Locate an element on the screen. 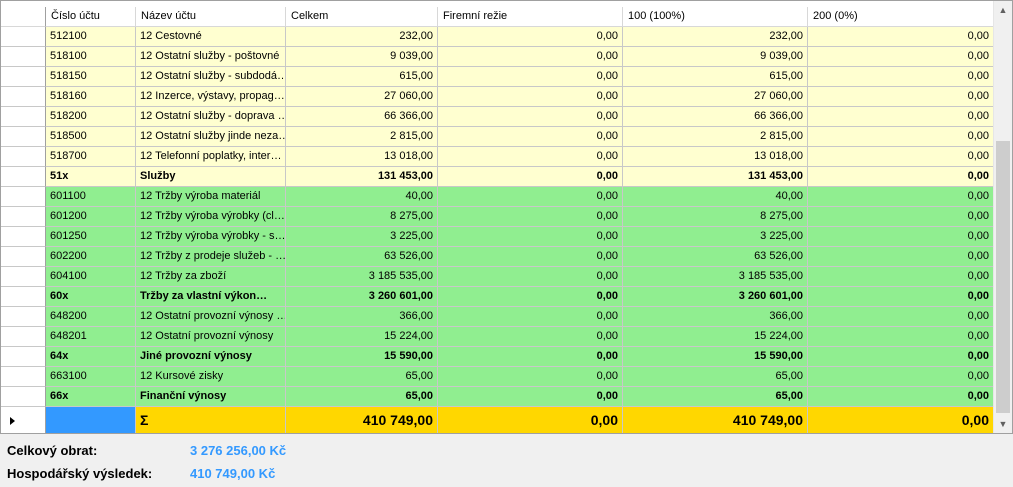 Image resolution: width=1013 pixels, height=487 pixels. cell-celkem: 366,00 is located at coordinates (362, 317).